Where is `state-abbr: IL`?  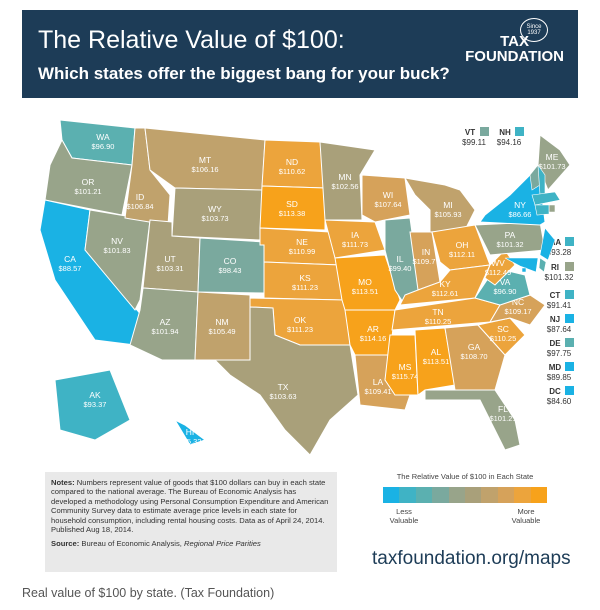 state-abbr: IL is located at coordinates (399, 259).